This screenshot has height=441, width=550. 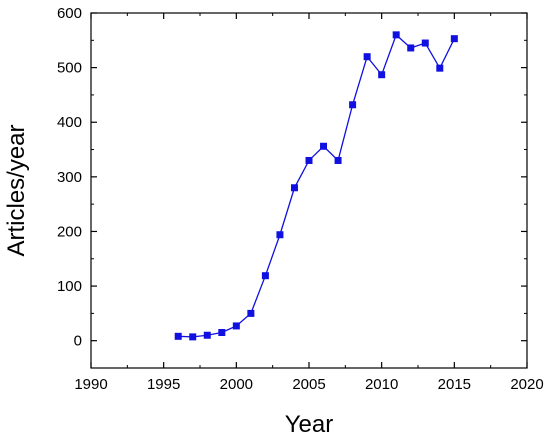 What do you see at coordinates (236, 384) in the screenshot?
I see `x-tick-label: 2000` at bounding box center [236, 384].